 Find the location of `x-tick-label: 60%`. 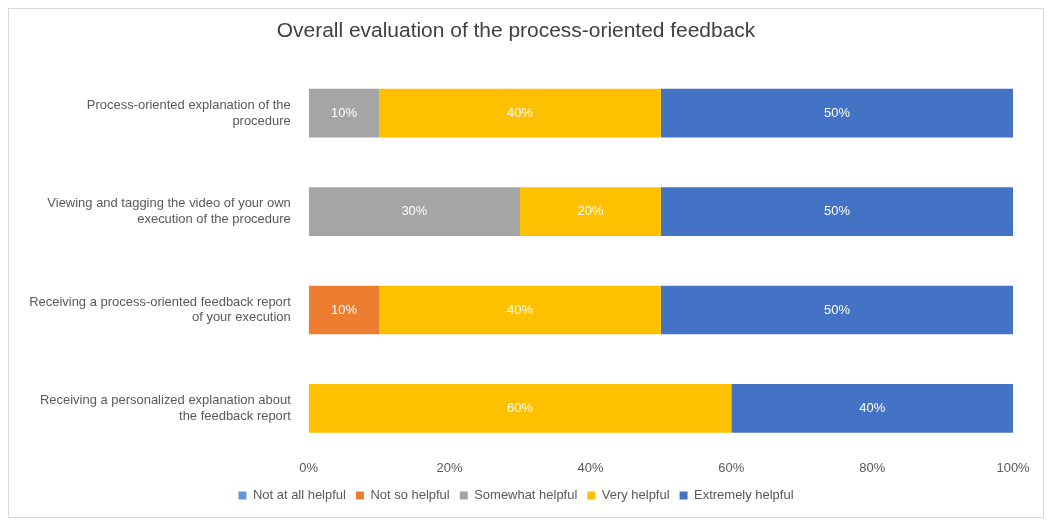

x-tick-label: 60% is located at coordinates (731, 467).